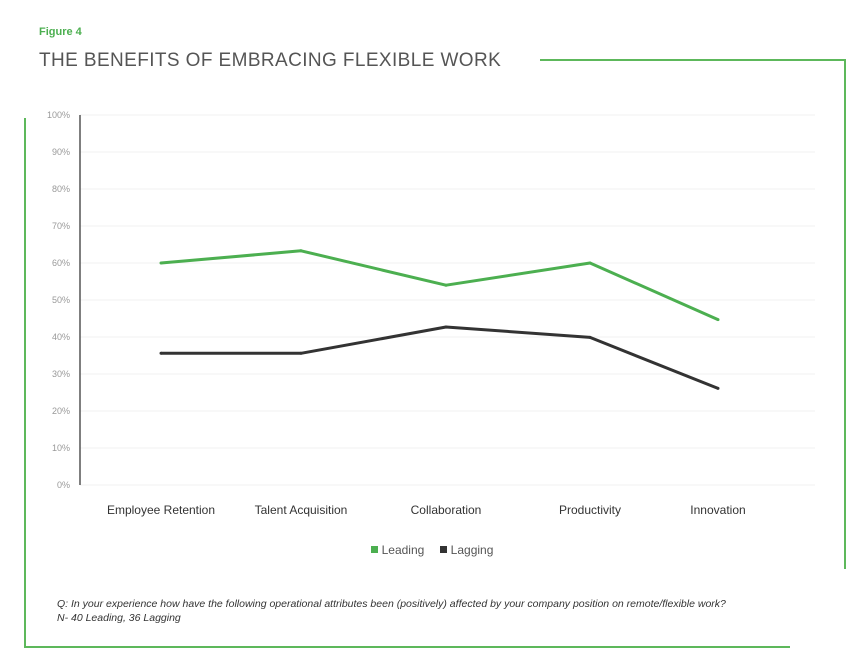 Image resolution: width=864 pixels, height=668 pixels. Describe the element at coordinates (590, 510) in the screenshot. I see `x-category-label: Productivity` at that location.